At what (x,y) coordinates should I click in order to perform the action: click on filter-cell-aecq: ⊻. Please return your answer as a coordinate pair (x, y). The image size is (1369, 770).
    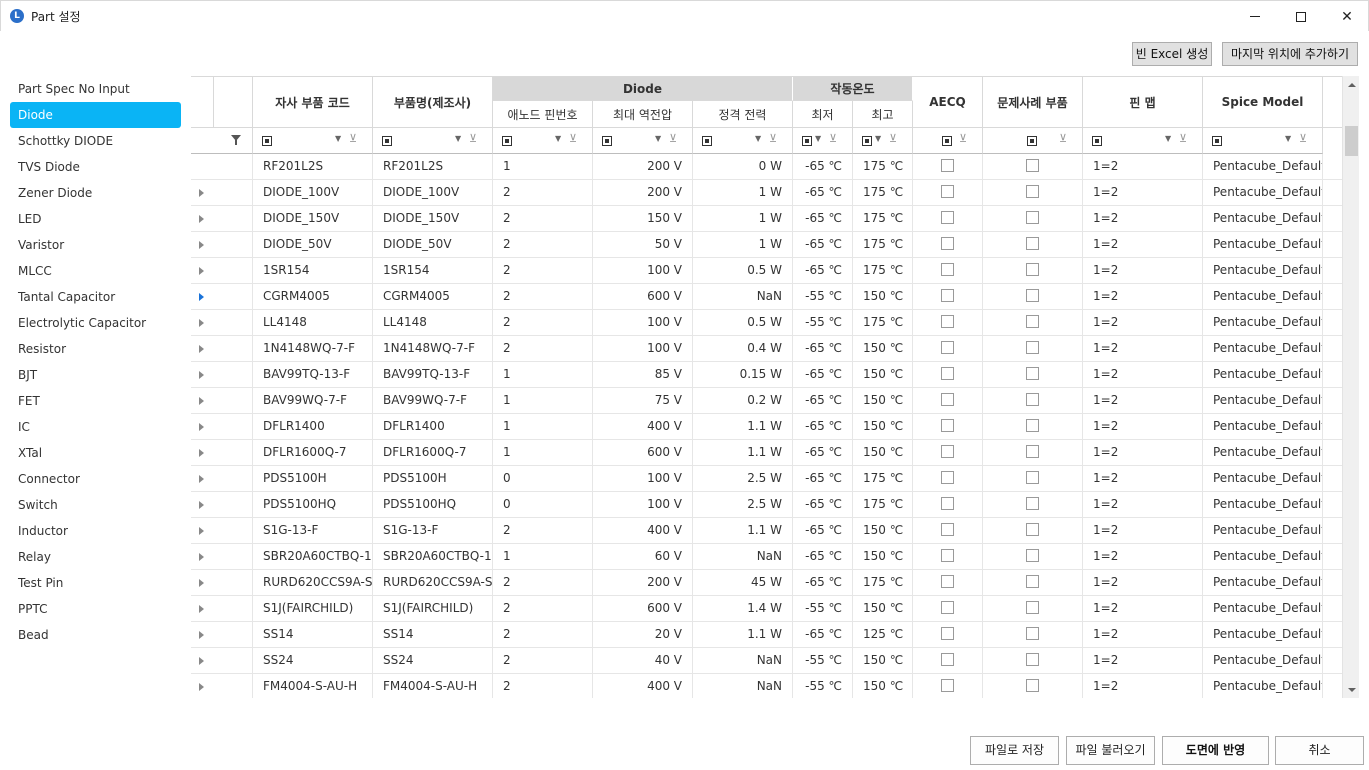
    Looking at the image, I should click on (948, 141).